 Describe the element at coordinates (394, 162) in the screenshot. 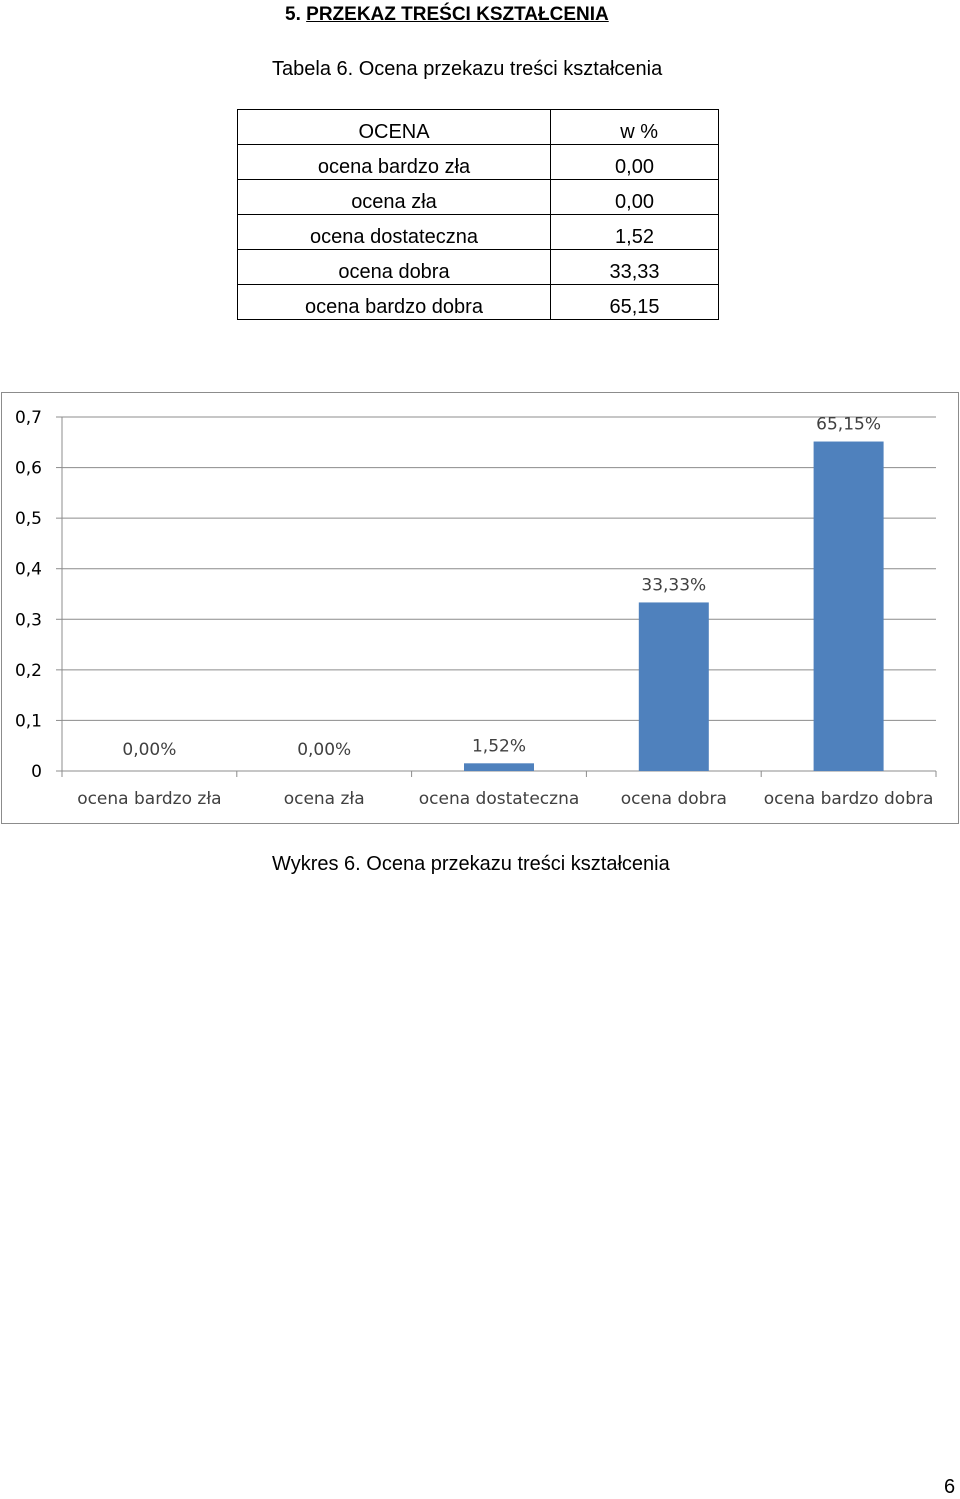

I see `grade-cell: ocena bardzo zła` at that location.